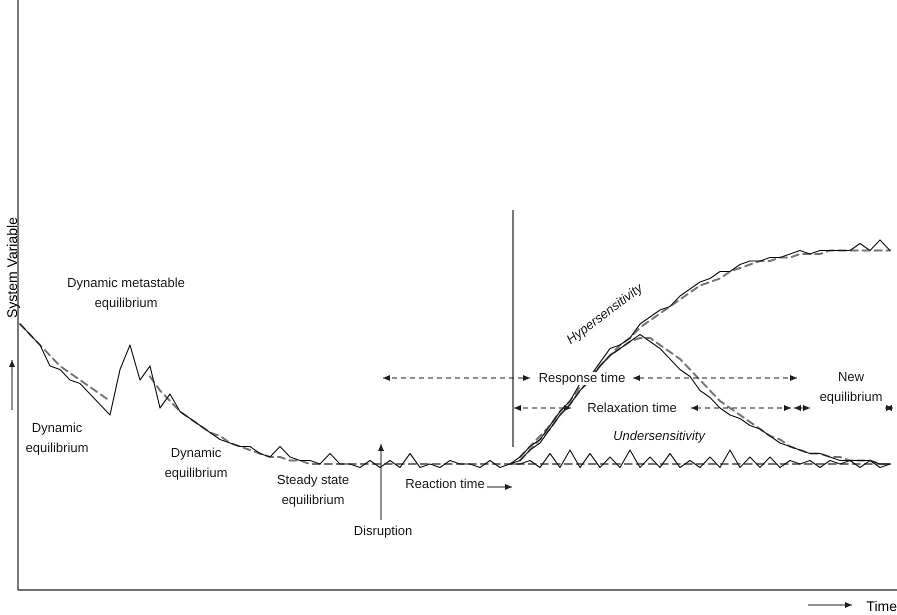 The image size is (897, 615). Describe the element at coordinates (445, 483) in the screenshot. I see `annotation: Reaction time` at that location.